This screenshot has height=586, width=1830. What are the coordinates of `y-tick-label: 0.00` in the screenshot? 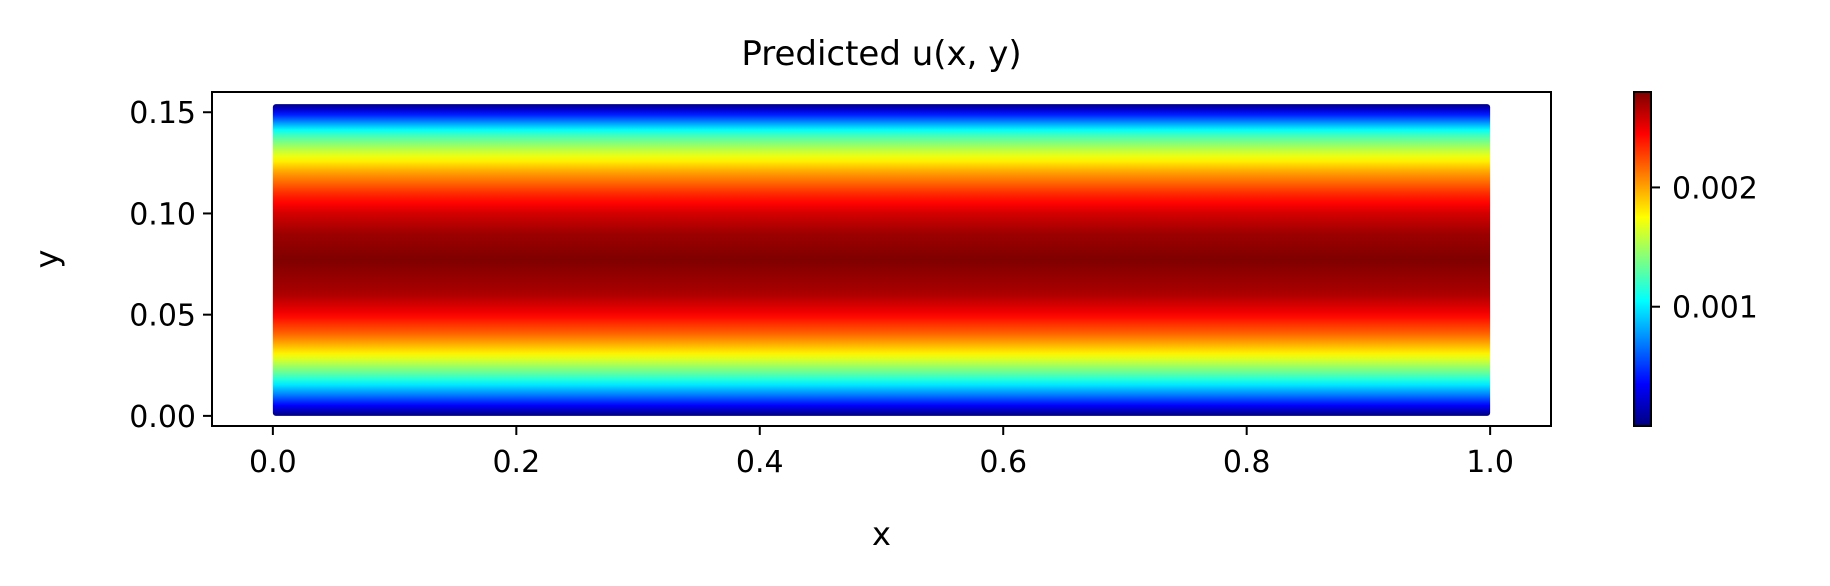 It's located at (162, 417).